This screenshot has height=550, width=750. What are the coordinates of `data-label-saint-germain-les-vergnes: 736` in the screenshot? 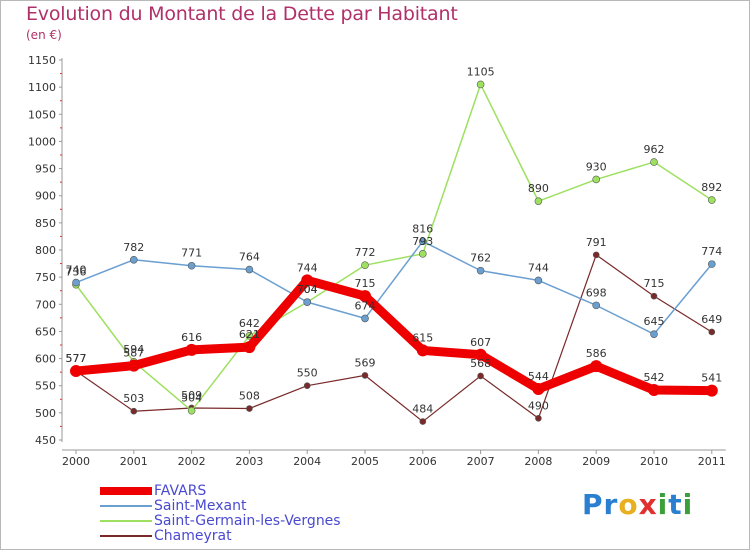 It's located at (76, 272).